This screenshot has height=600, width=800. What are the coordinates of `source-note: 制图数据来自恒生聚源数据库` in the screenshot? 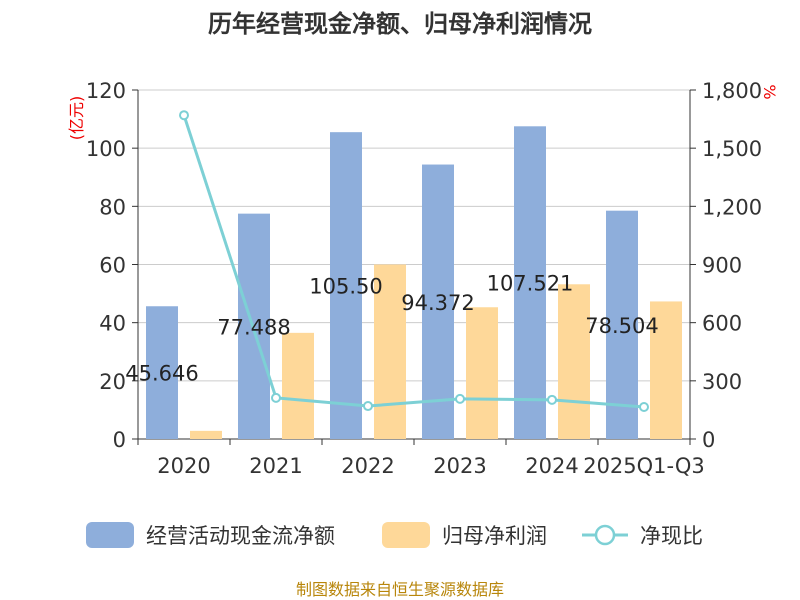 It's located at (400, 589).